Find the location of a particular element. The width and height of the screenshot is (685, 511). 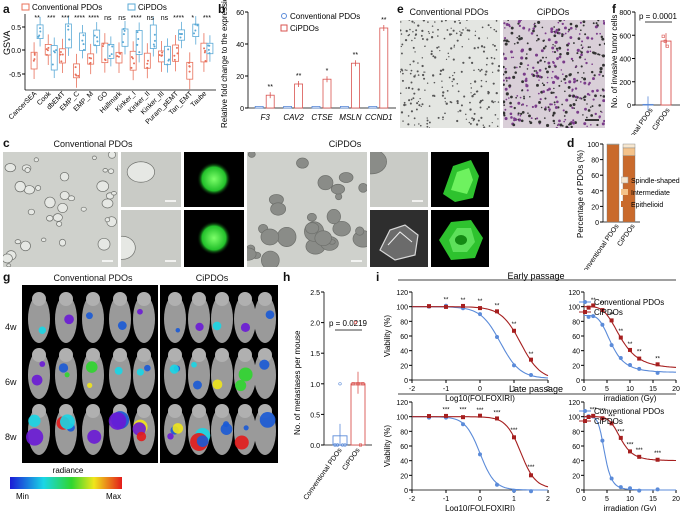

h-xcat-conv: Conventional PDOs is located at coordinates (323, 474).